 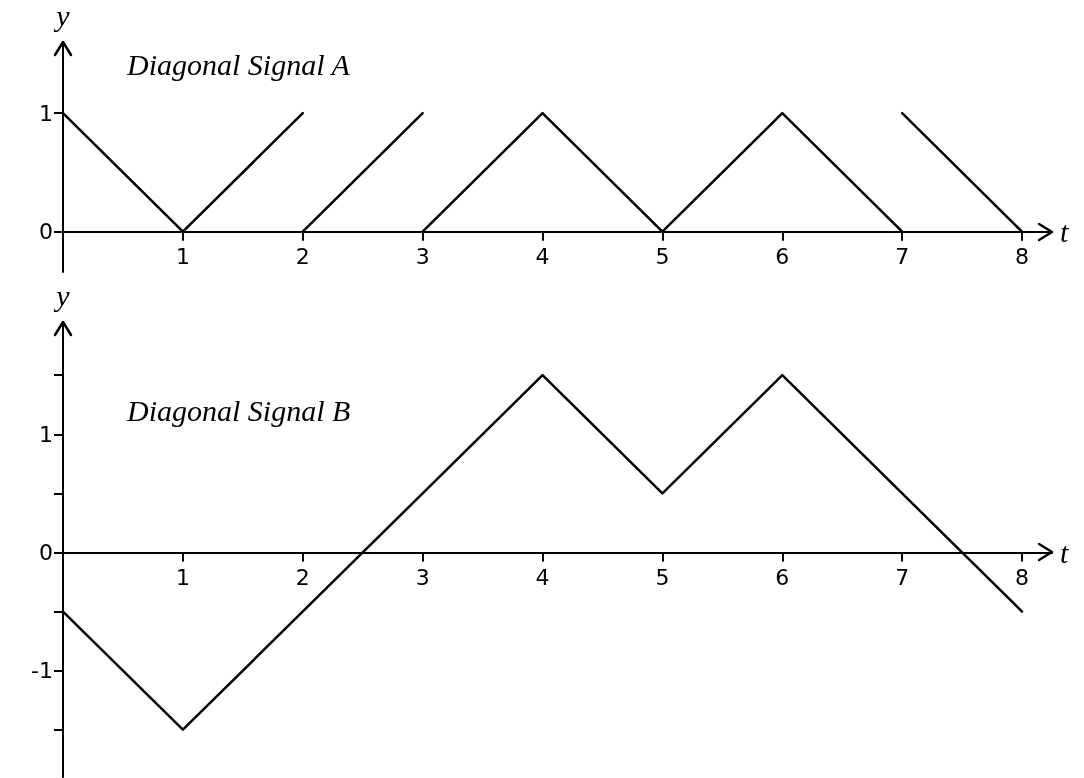 I want to click on text: Diagonal Signal B, so click(x=238, y=410).